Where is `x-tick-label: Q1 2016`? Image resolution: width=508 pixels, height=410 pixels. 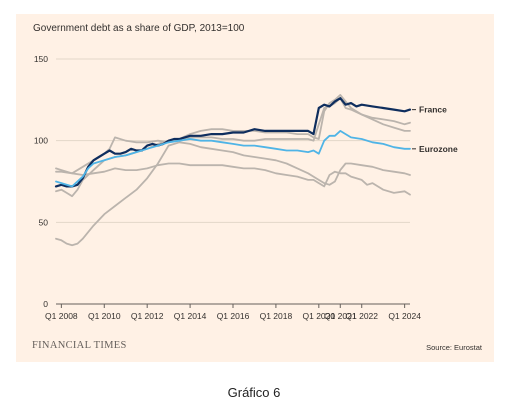
x-tick-label: Q1 2016 is located at coordinates (233, 316).